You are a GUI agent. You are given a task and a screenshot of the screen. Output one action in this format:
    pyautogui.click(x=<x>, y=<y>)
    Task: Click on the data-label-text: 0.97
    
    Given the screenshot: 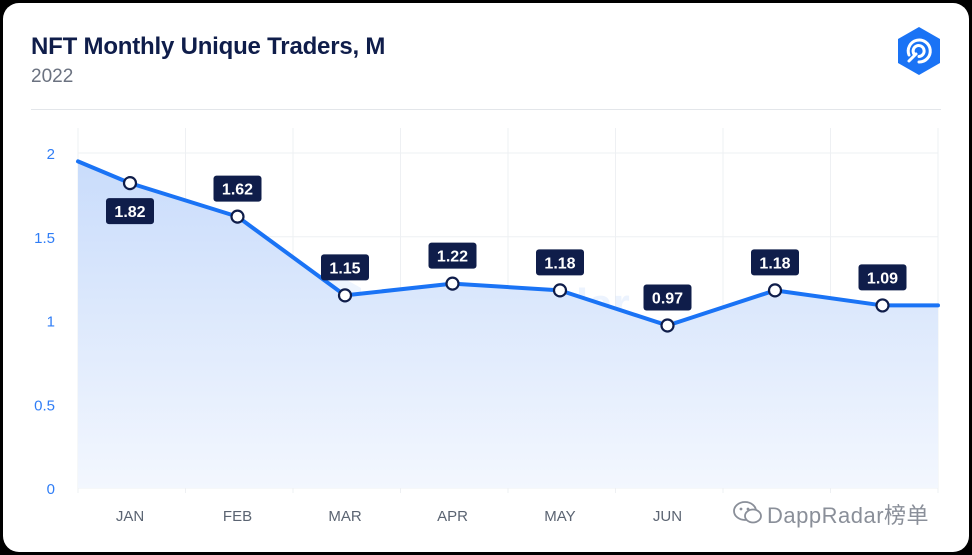 What is the action you would take?
    pyautogui.click(x=667, y=299)
    